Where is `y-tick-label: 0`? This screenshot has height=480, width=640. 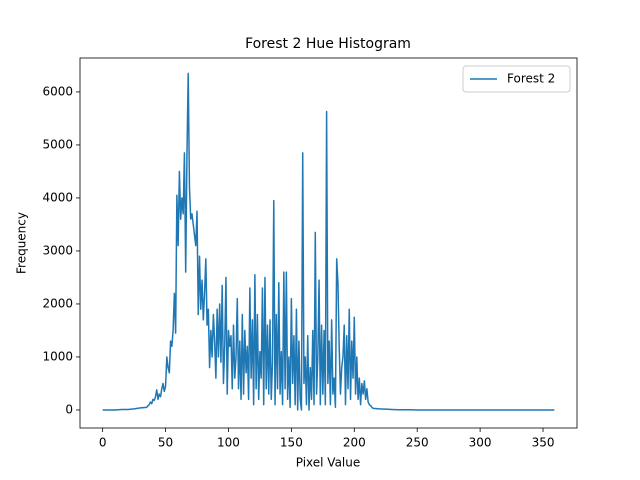
y-tick-label: 0 is located at coordinates (69, 409).